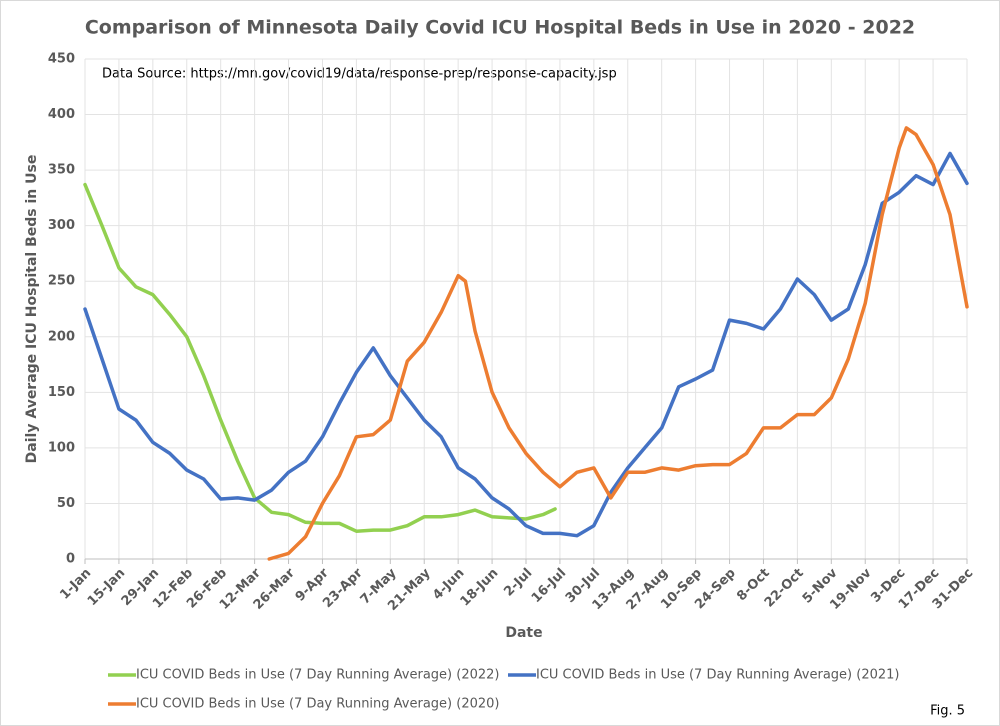  Describe the element at coordinates (70, 559) in the screenshot. I see `y-tick-label: 0` at that location.